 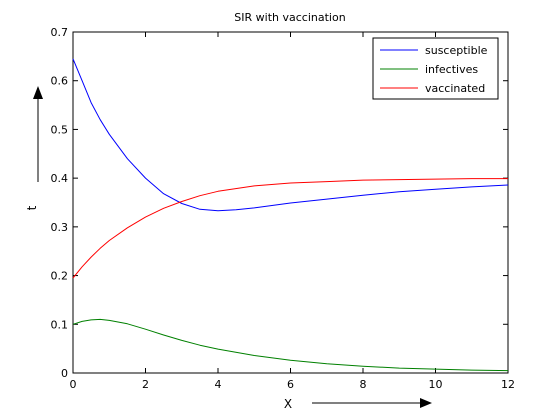 I want to click on legend-label-vaccinated: vaccinated, so click(x=455, y=88).